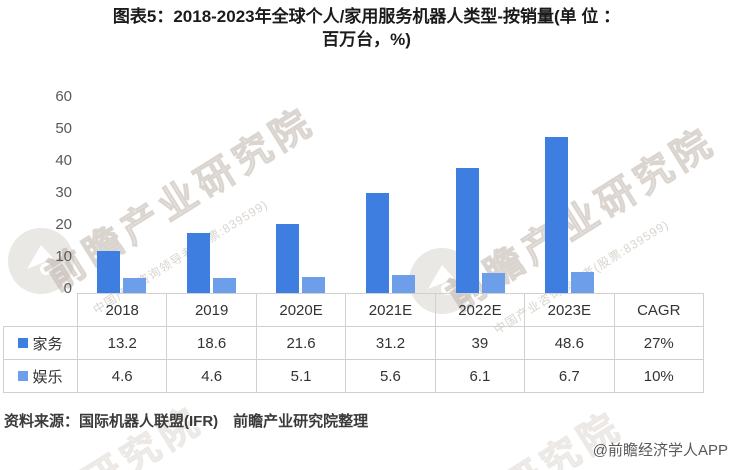  I want to click on series-name: 娱乐, so click(47, 377).